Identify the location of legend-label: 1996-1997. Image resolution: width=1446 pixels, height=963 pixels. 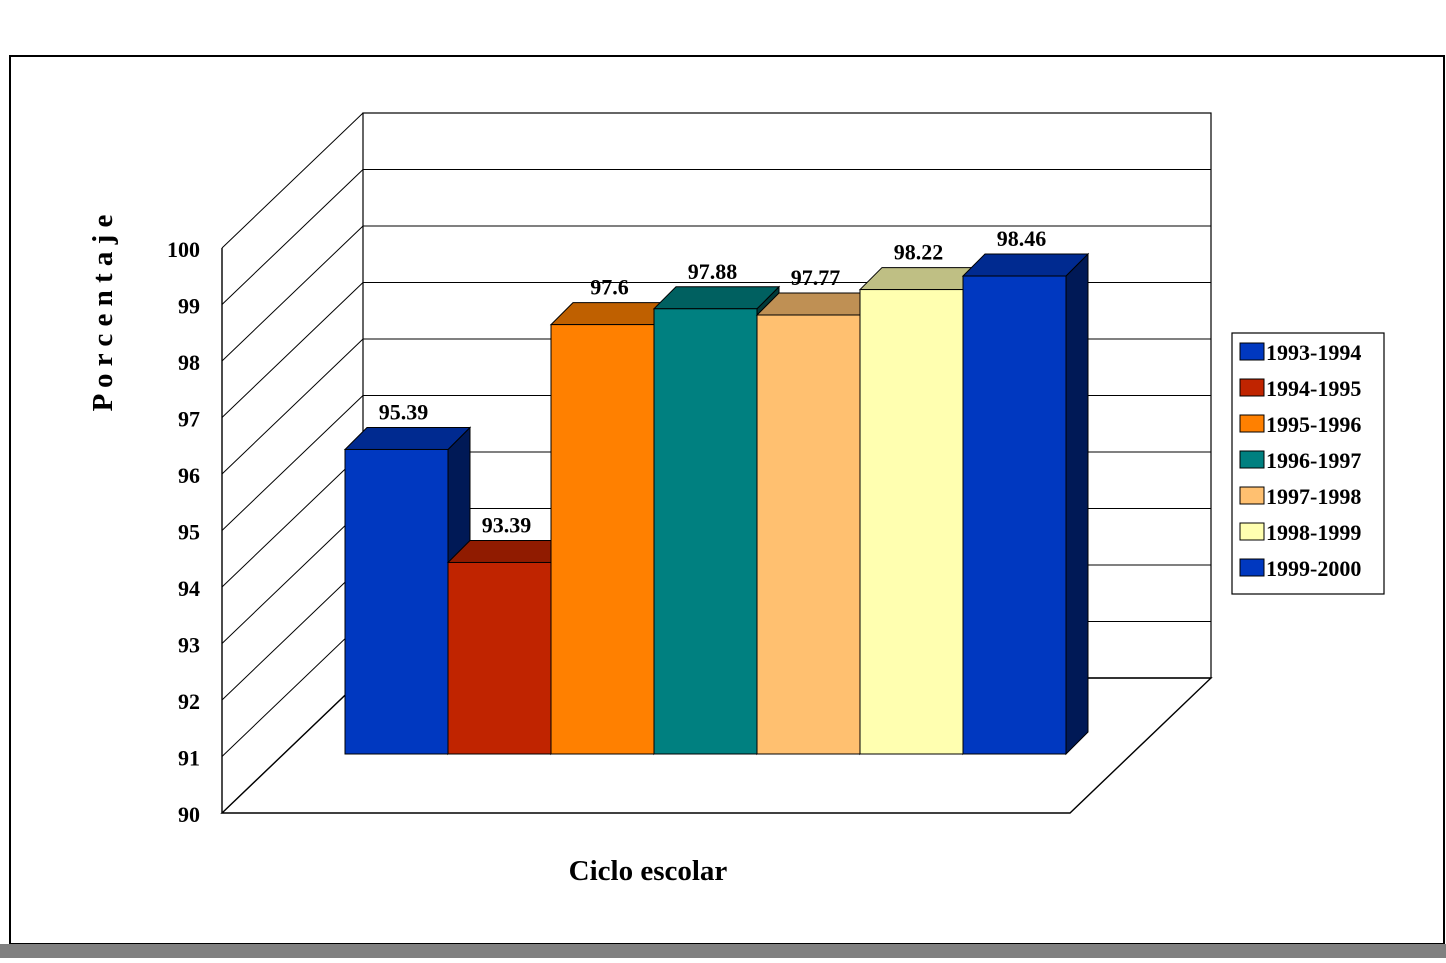
(1313, 460).